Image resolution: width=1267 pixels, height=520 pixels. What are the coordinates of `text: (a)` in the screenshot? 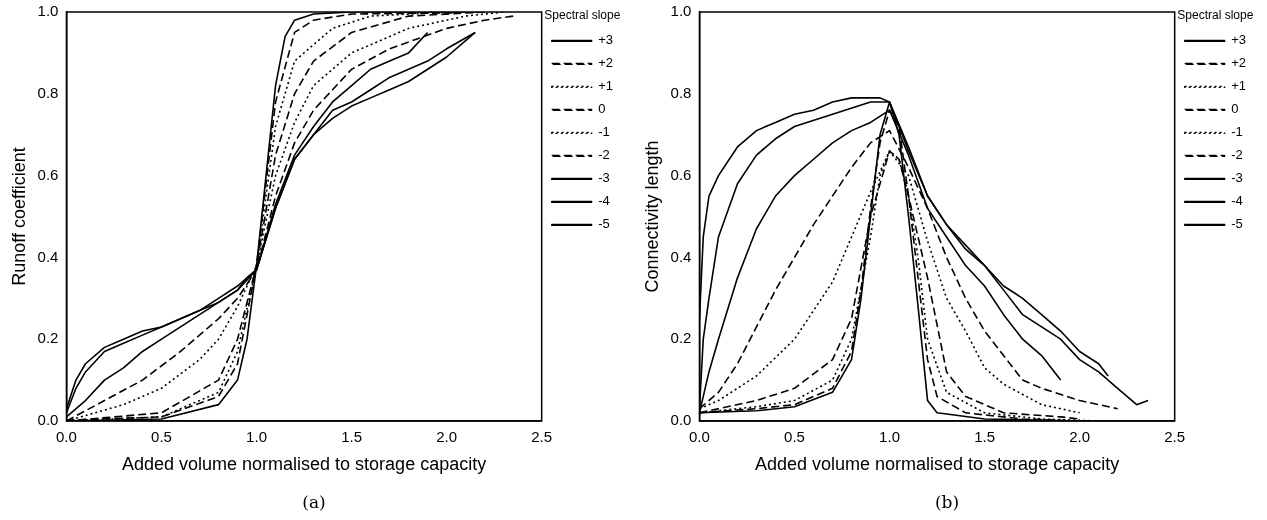 It's located at (314, 502).